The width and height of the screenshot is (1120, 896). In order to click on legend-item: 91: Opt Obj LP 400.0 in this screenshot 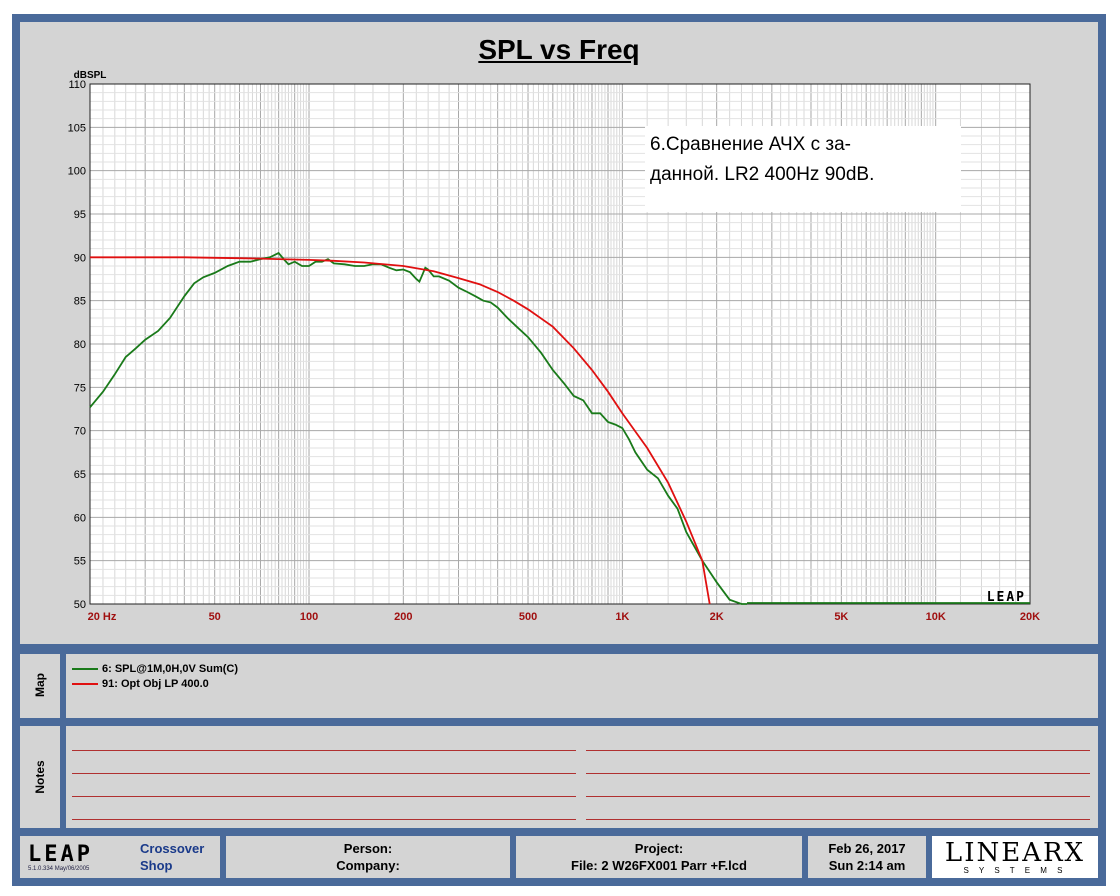, I will do `click(140, 684)`.